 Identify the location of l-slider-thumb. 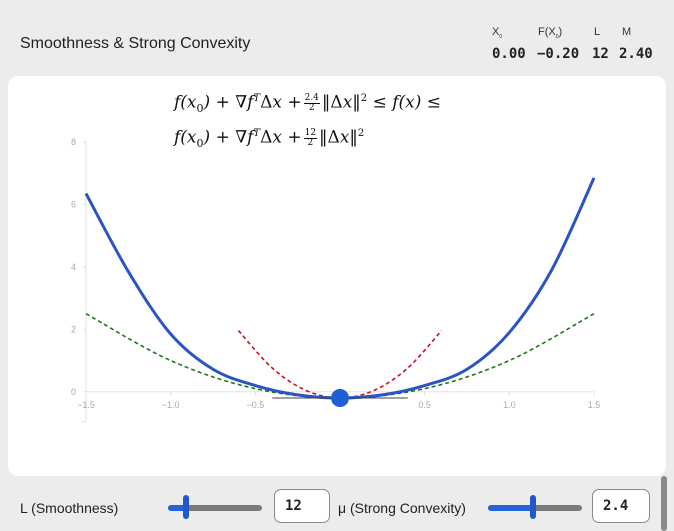
(185, 507).